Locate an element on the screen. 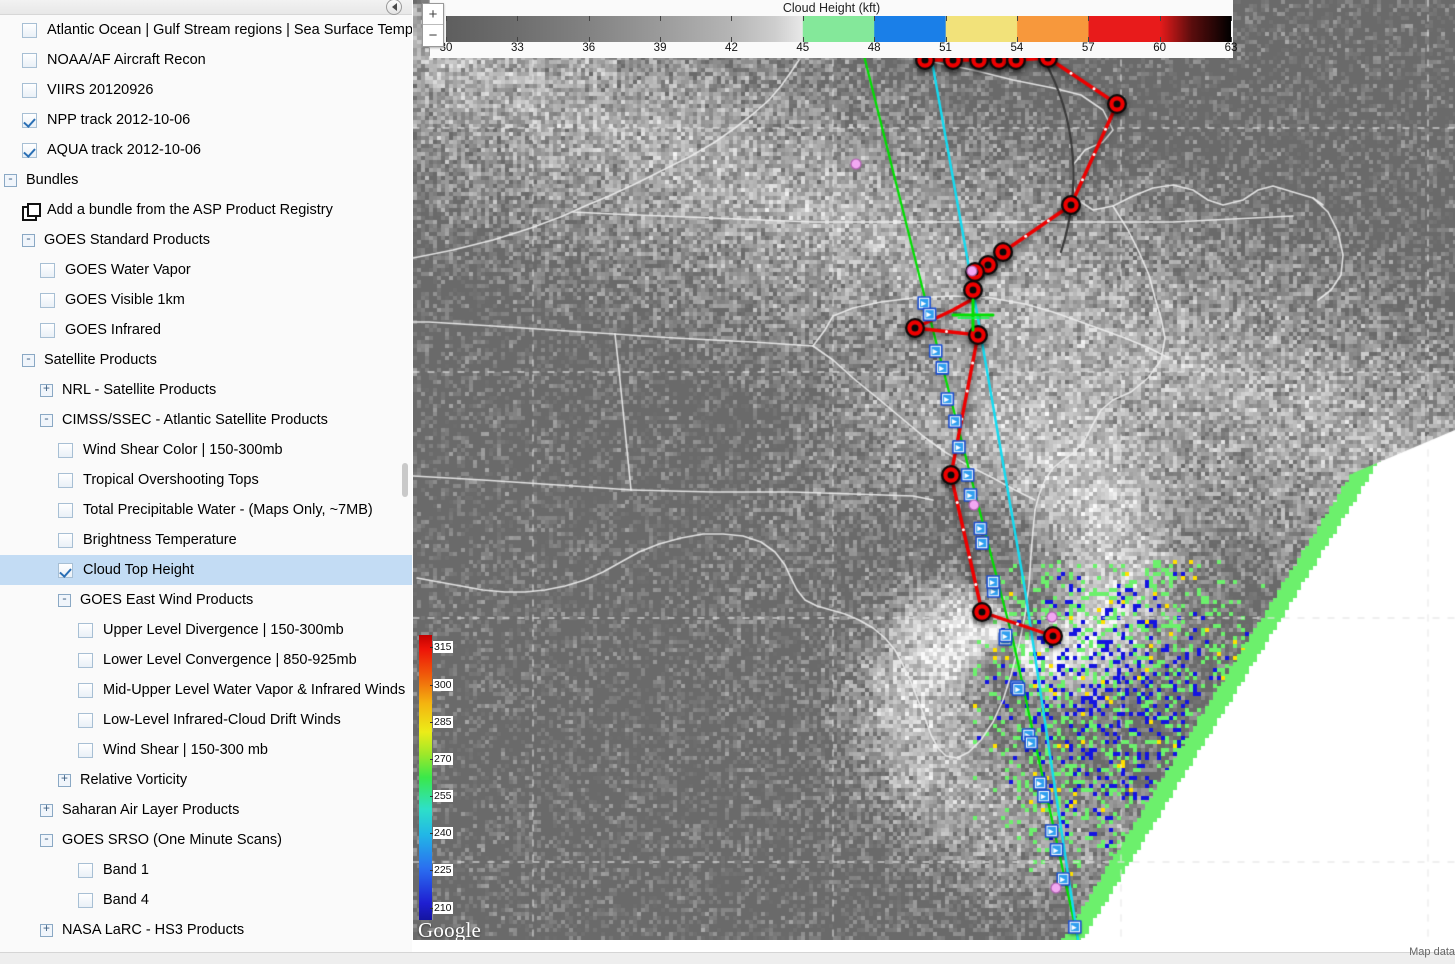 This screenshot has height=964, width=1455. collapse-icon-cimss-ssec-atlantic is located at coordinates (46, 420).